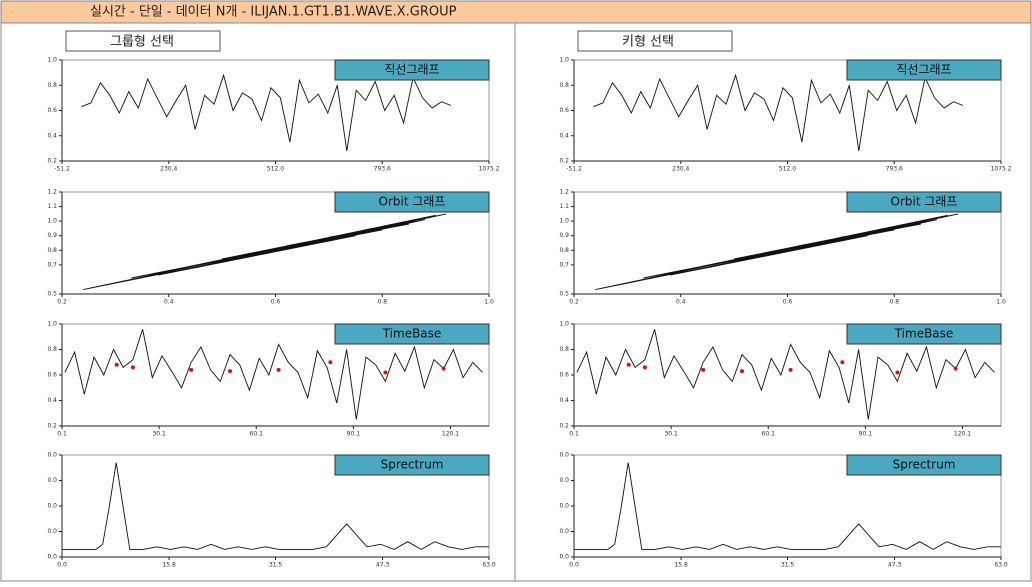 Image resolution: width=1032 pixels, height=587 pixels. I want to click on x-tick-label: 0.4, so click(681, 302).